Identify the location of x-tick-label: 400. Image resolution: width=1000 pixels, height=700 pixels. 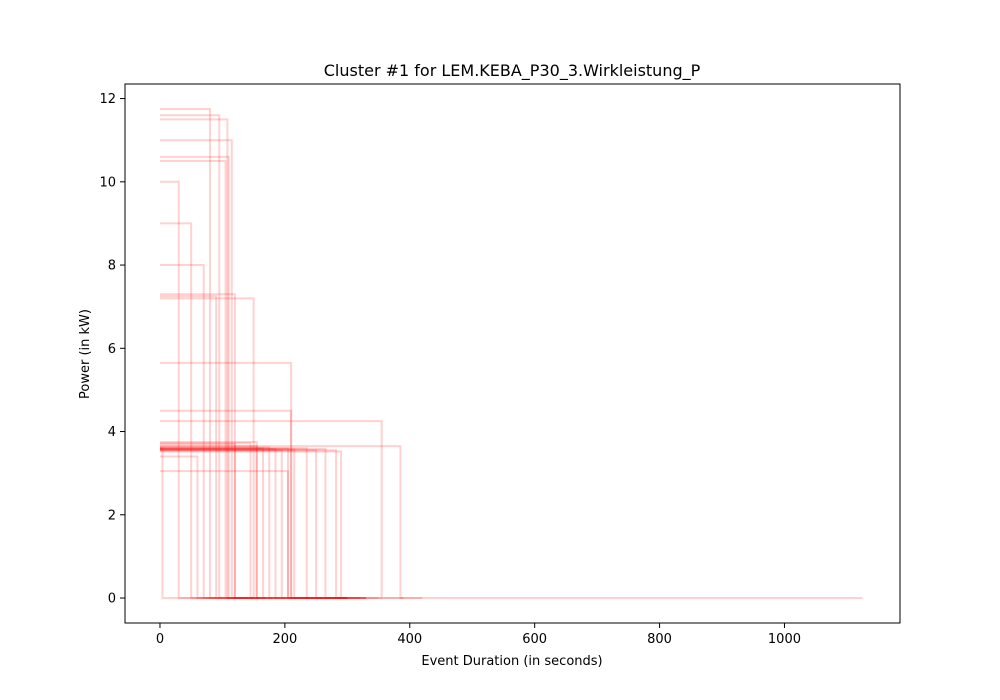
(409, 639).